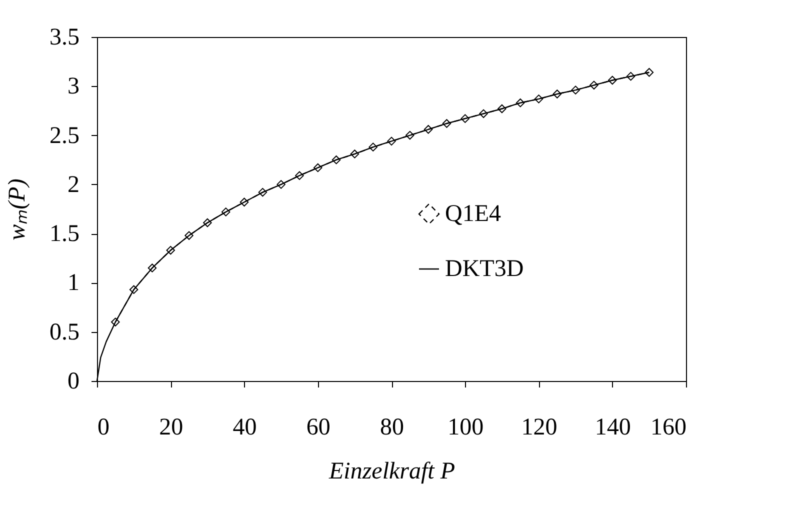  What do you see at coordinates (17, 209) in the screenshot?
I see `y-axis-title: wₘ(P)` at bounding box center [17, 209].